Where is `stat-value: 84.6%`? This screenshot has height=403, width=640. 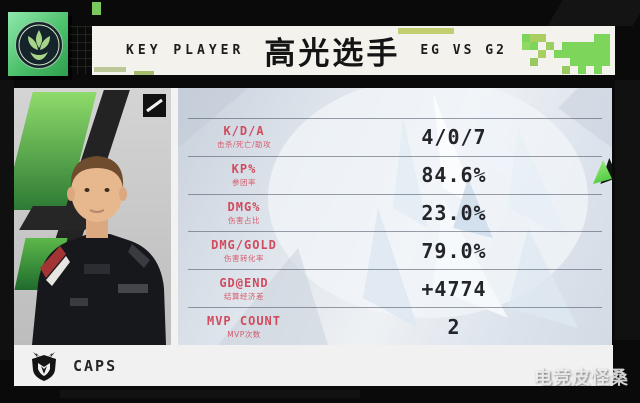 stat-value: 84.6% is located at coordinates (454, 175).